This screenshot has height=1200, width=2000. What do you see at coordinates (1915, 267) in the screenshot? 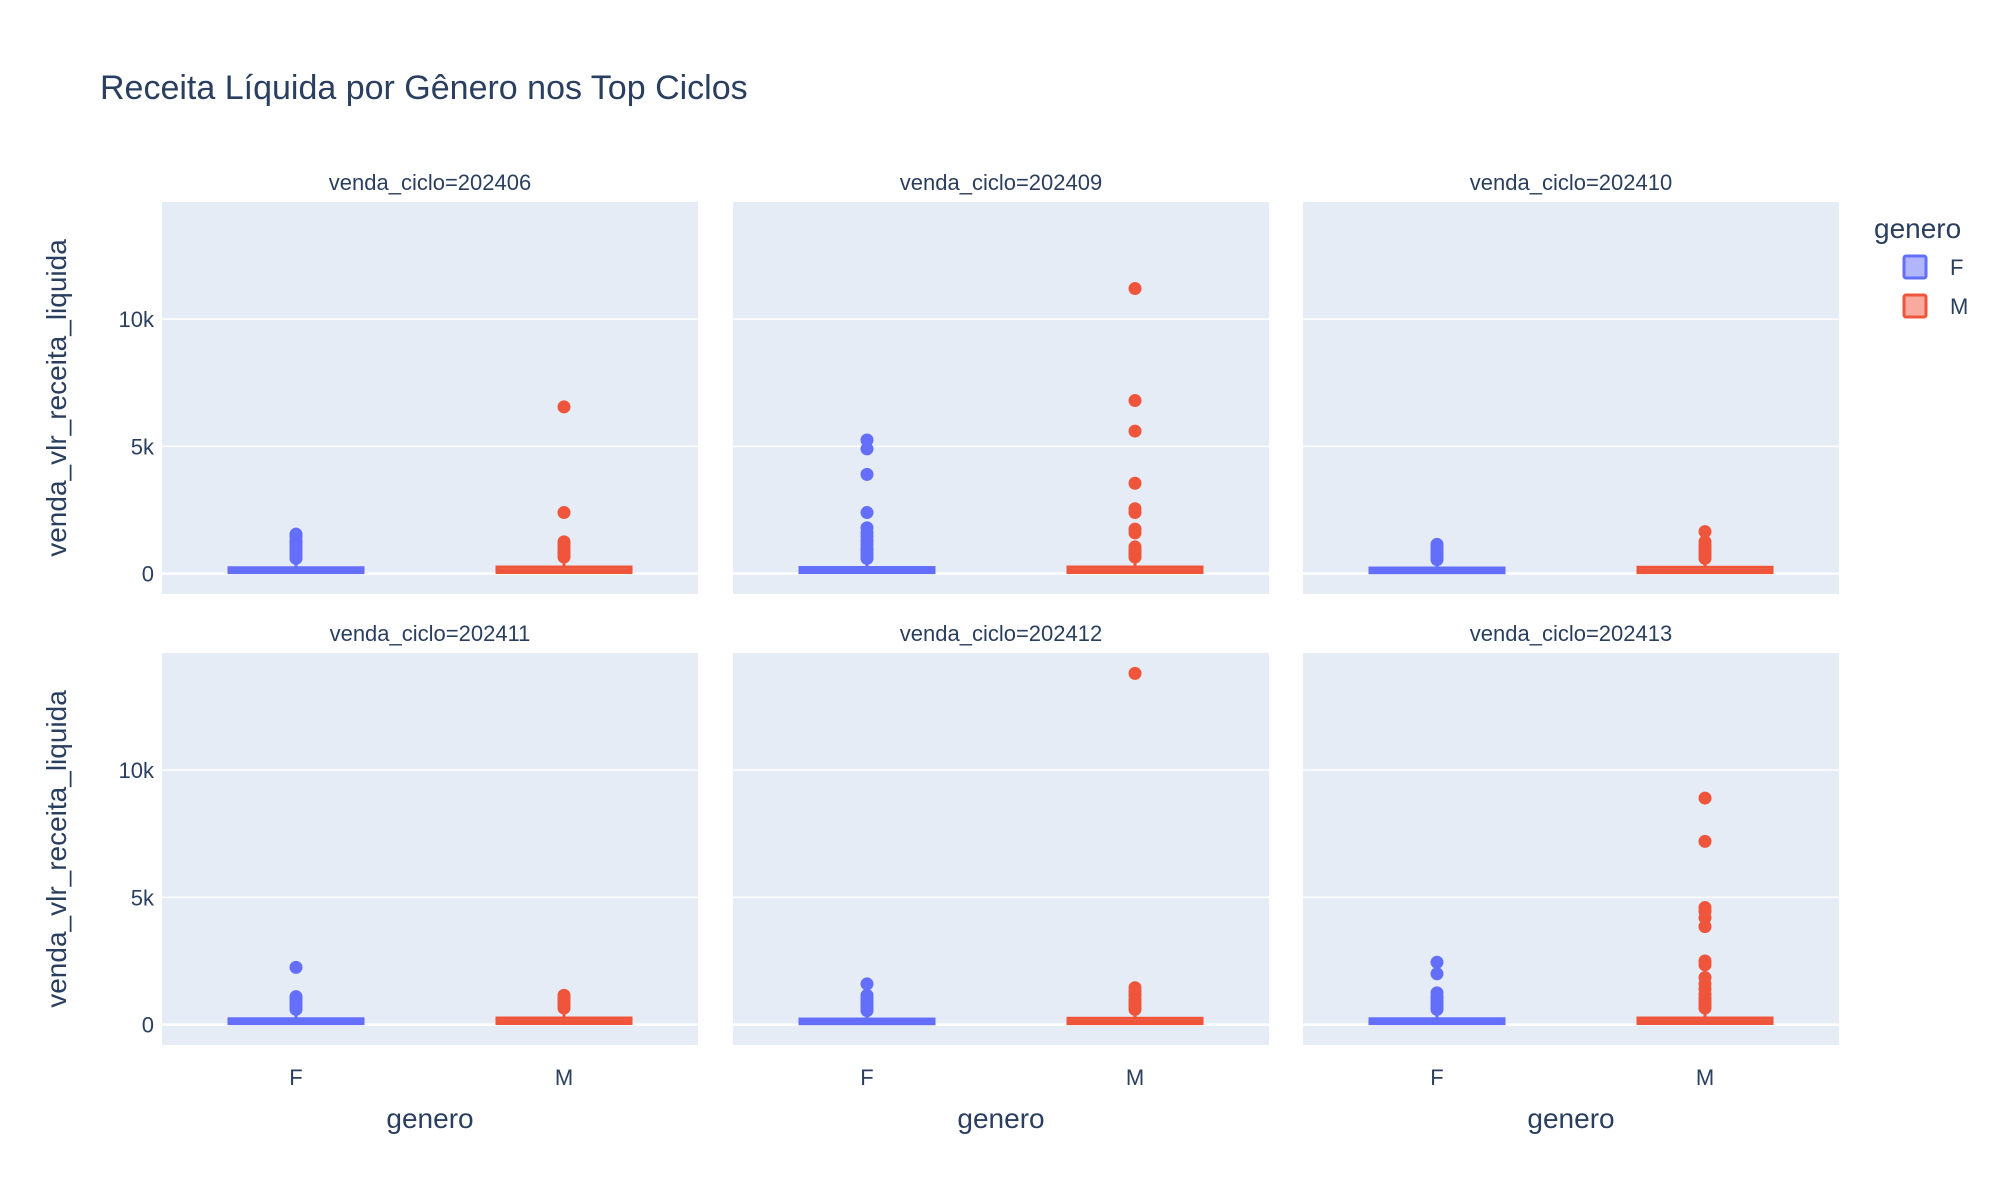
I see `legend-swatch-f` at bounding box center [1915, 267].